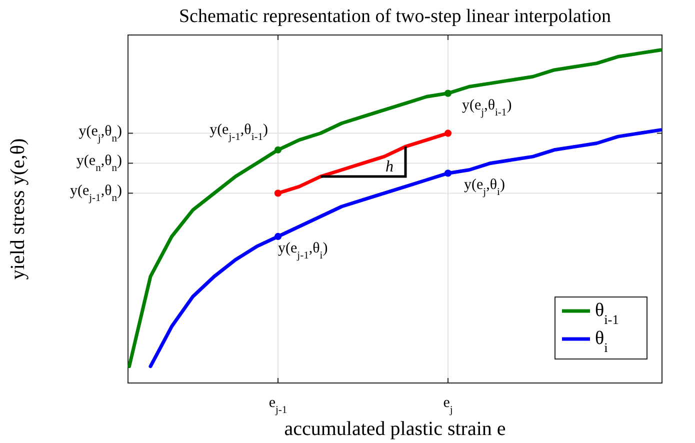 The width and height of the screenshot is (695, 443). Describe the element at coordinates (96, 193) in the screenshot. I see `text: y(e$_{j-1}$,θ$_{n}$)` at that location.